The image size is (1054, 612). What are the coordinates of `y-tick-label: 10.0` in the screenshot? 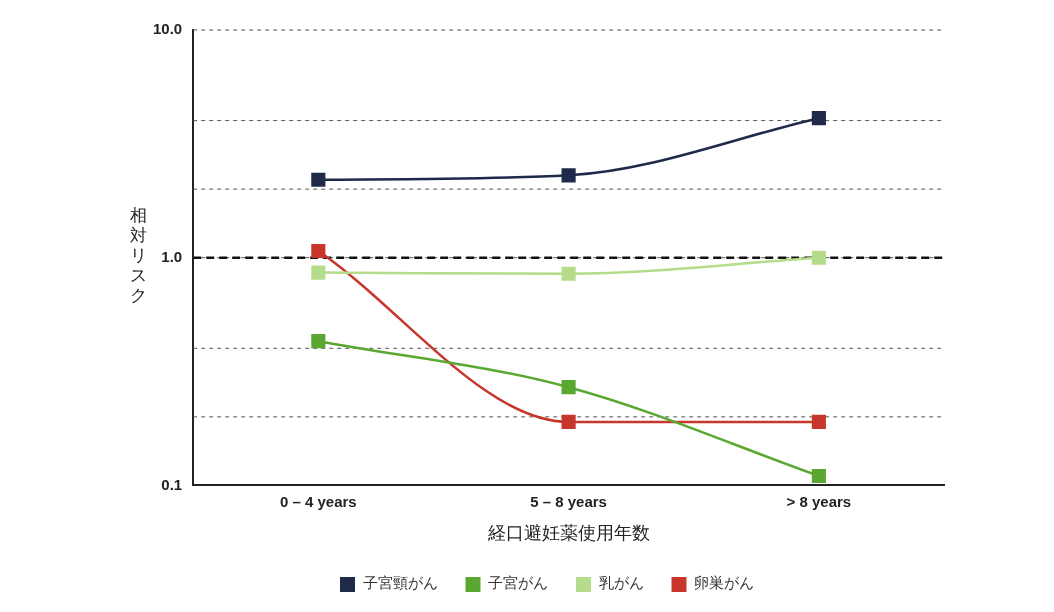 It's located at (167, 29).